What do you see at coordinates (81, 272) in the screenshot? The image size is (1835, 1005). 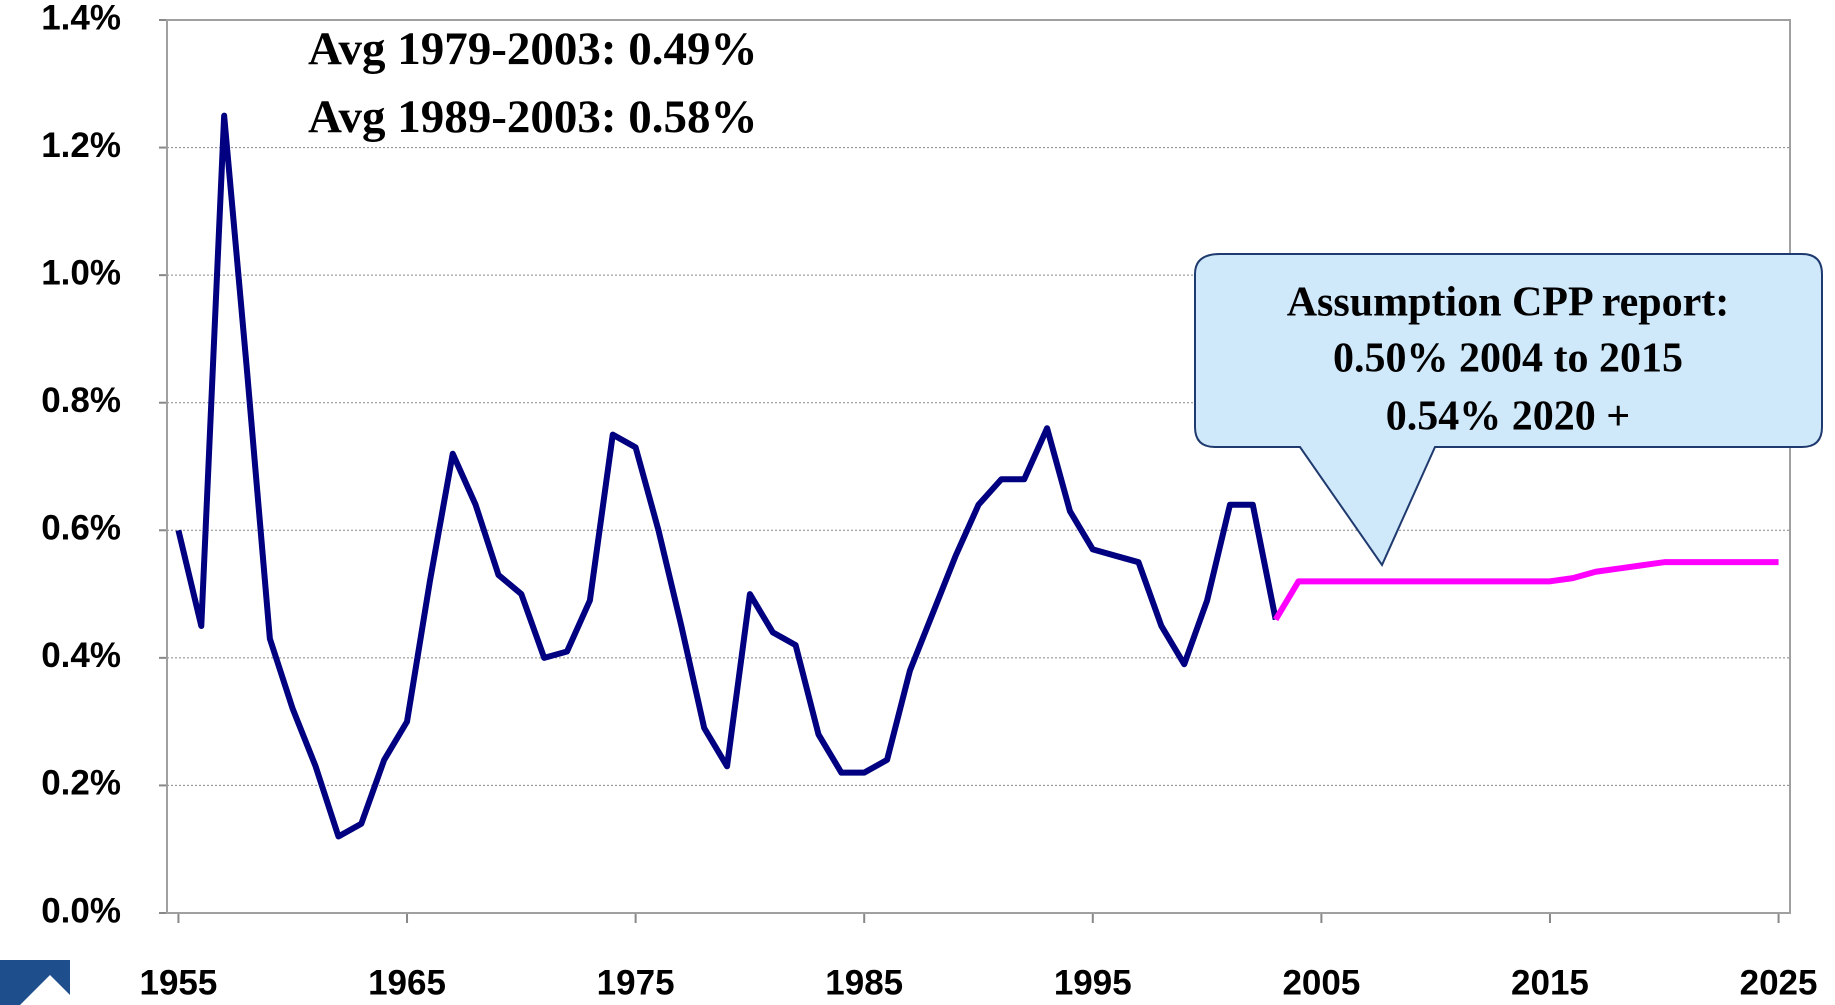 I see `y-tick-label: 1.0%` at bounding box center [81, 272].